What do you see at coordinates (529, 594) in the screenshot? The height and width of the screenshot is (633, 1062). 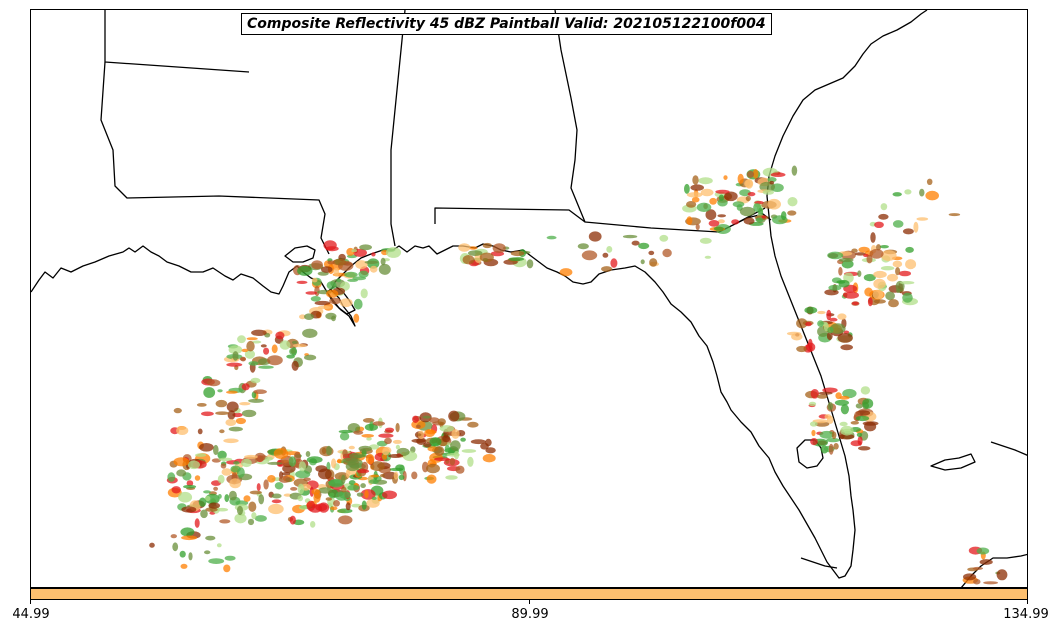 I see `colorbar` at bounding box center [529, 594].